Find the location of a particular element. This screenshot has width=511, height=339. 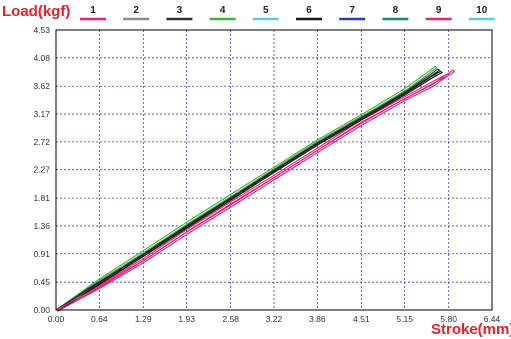

x-tick-label: 1.29 is located at coordinates (143, 319).